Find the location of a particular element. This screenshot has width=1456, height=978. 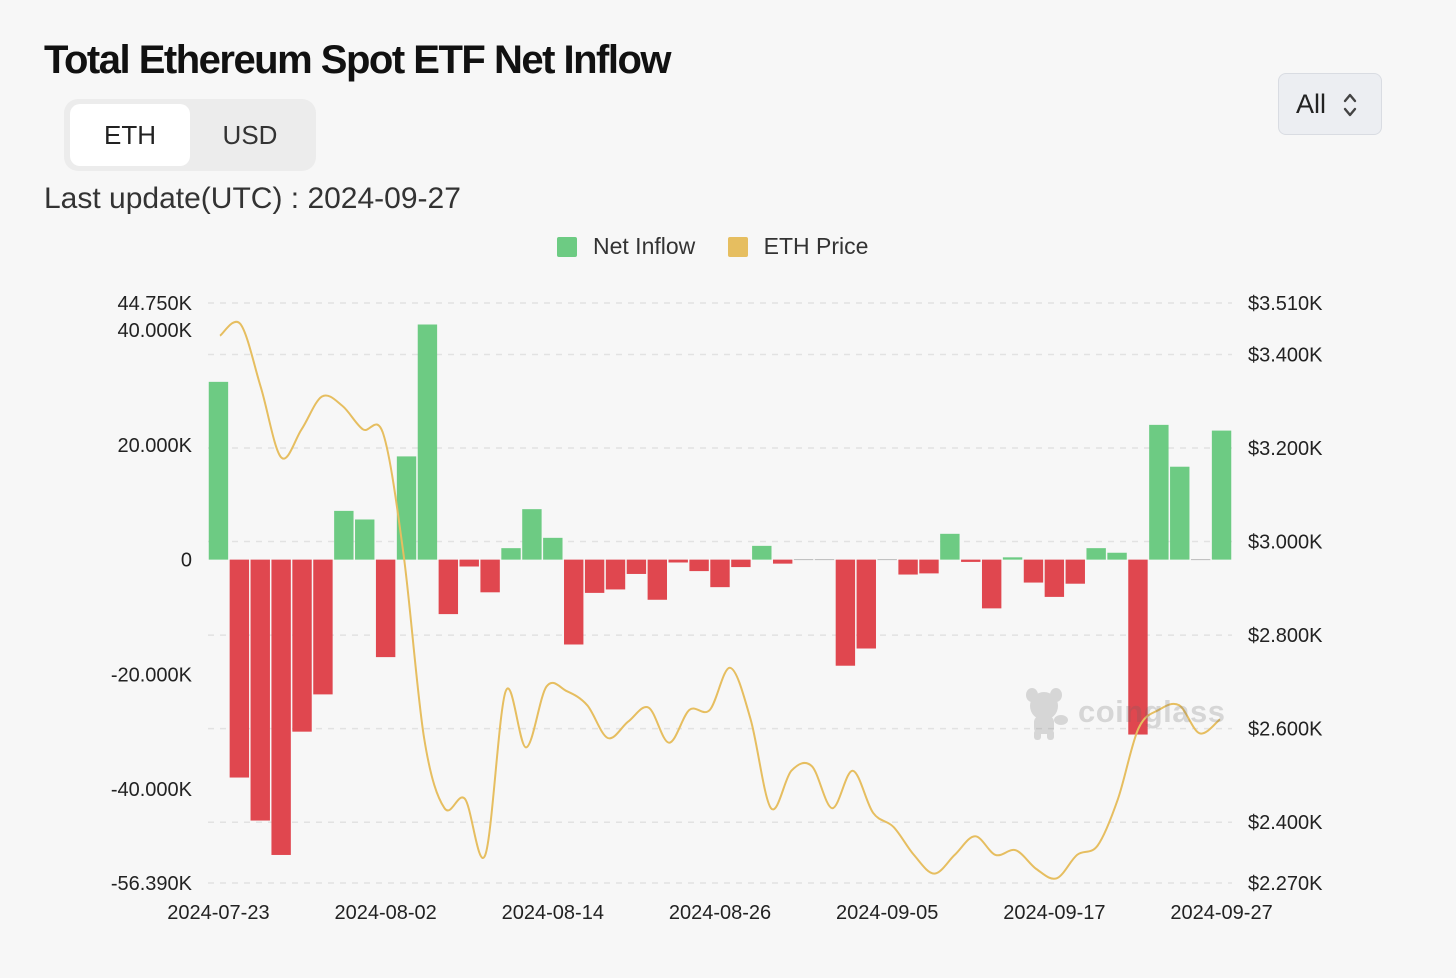

right-axis-tick-label: $3.000K is located at coordinates (1285, 543).